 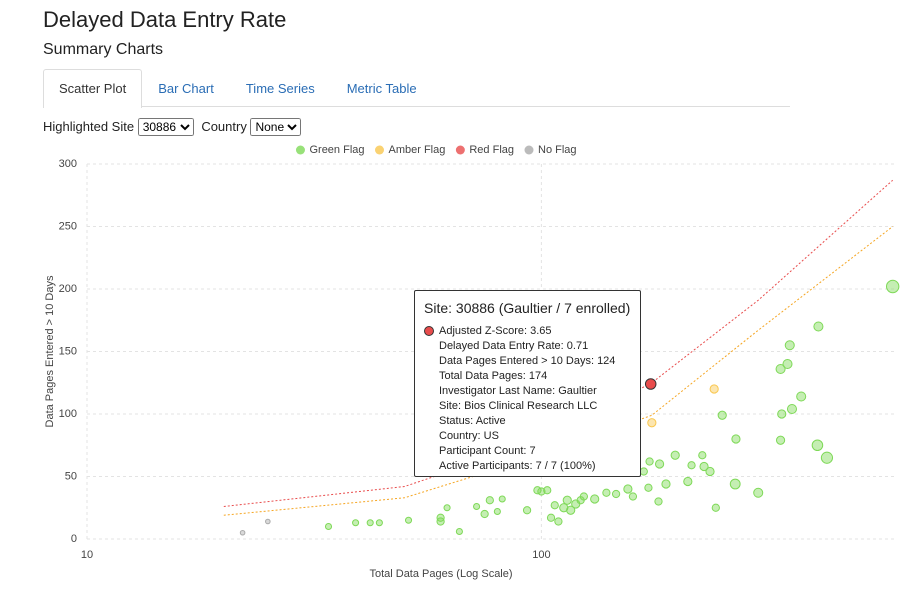 What do you see at coordinates (541, 555) in the screenshot?
I see `x-tick-label: 100` at bounding box center [541, 555].